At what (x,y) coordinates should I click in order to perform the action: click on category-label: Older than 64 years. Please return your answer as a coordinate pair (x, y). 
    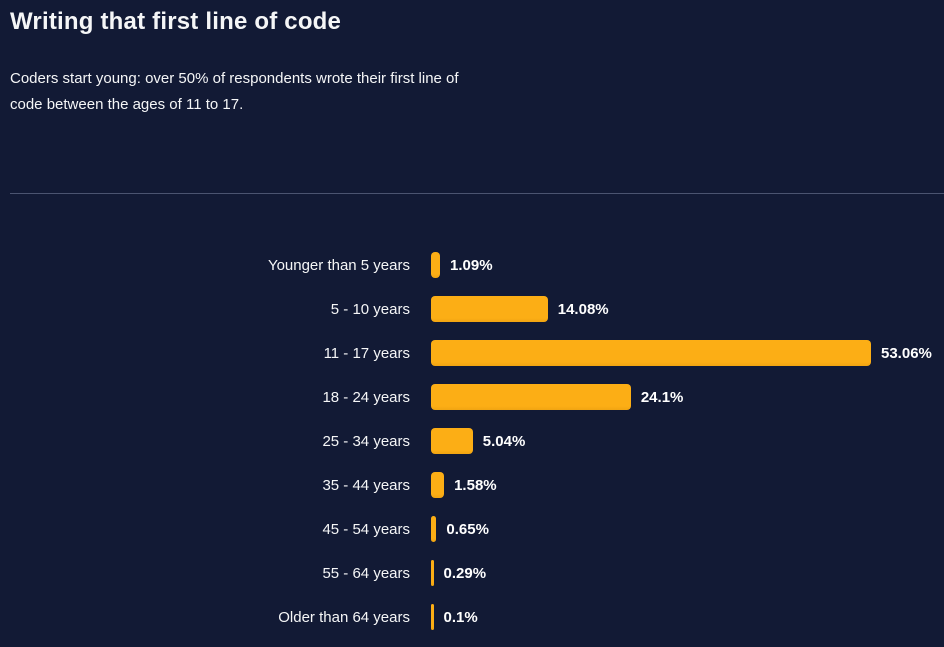
    Looking at the image, I should click on (344, 617).